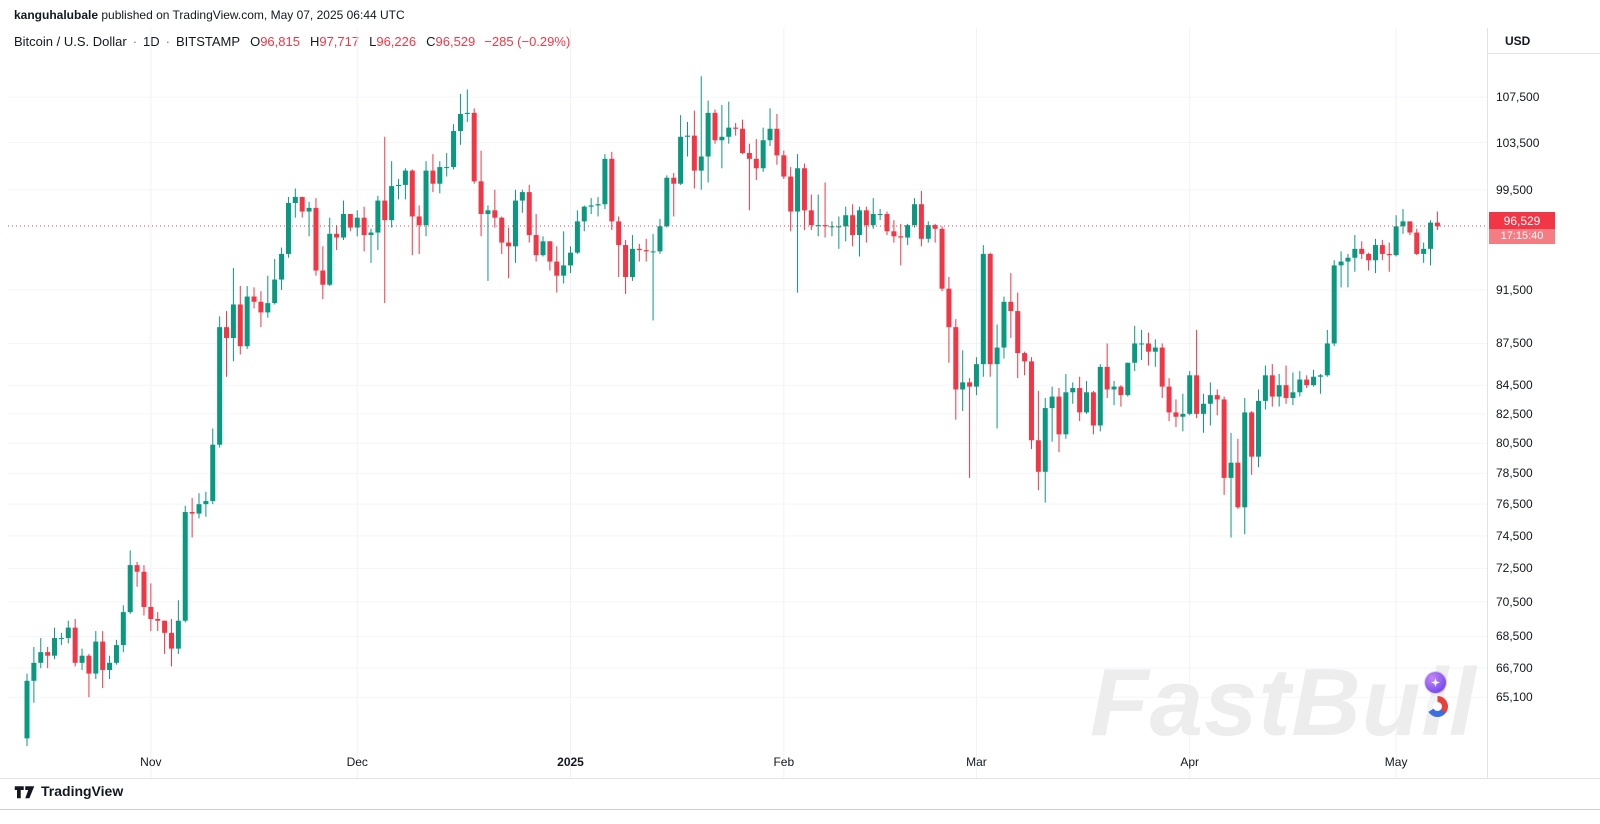 The image size is (1600, 824). What do you see at coordinates (24, 791) in the screenshot?
I see `tradingview-logo-icon` at bounding box center [24, 791].